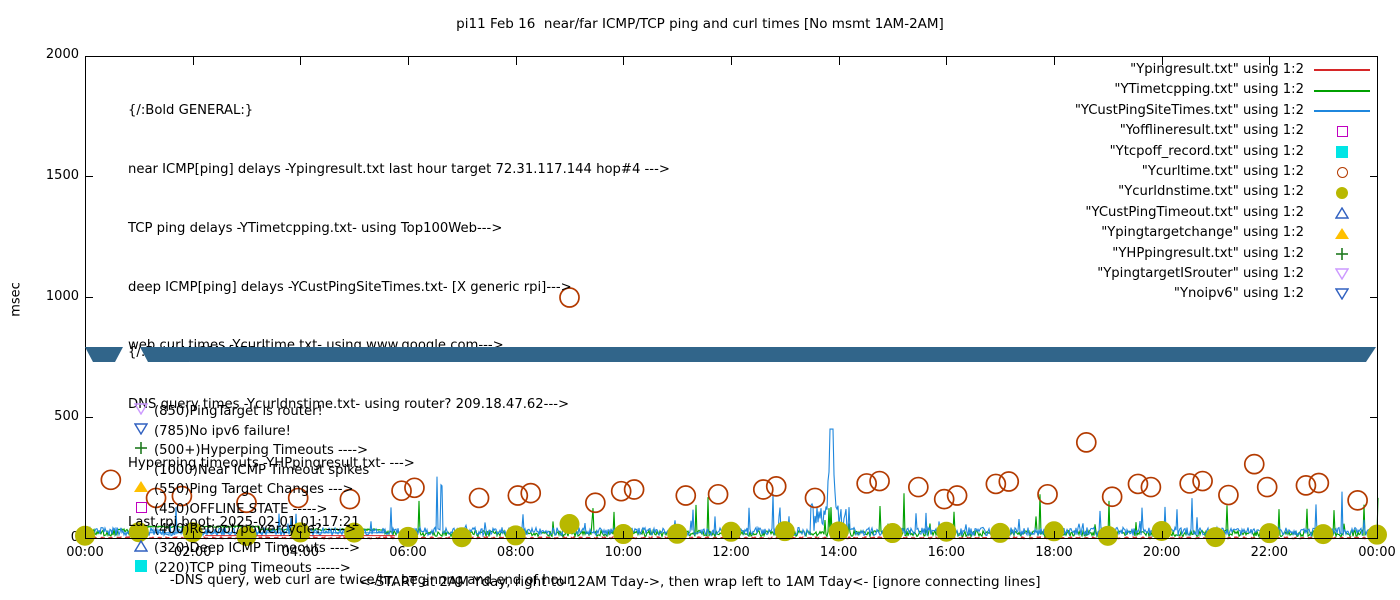  Describe the element at coordinates (731, 354) in the screenshot. I see `overlay-selection-band` at that location.